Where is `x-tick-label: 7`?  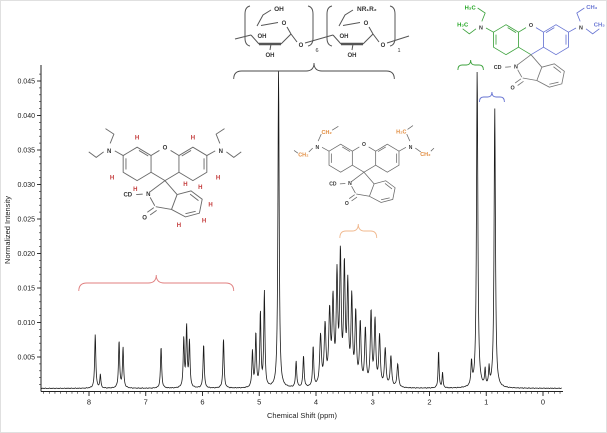
x-tick-label: 7 is located at coordinates (146, 402).